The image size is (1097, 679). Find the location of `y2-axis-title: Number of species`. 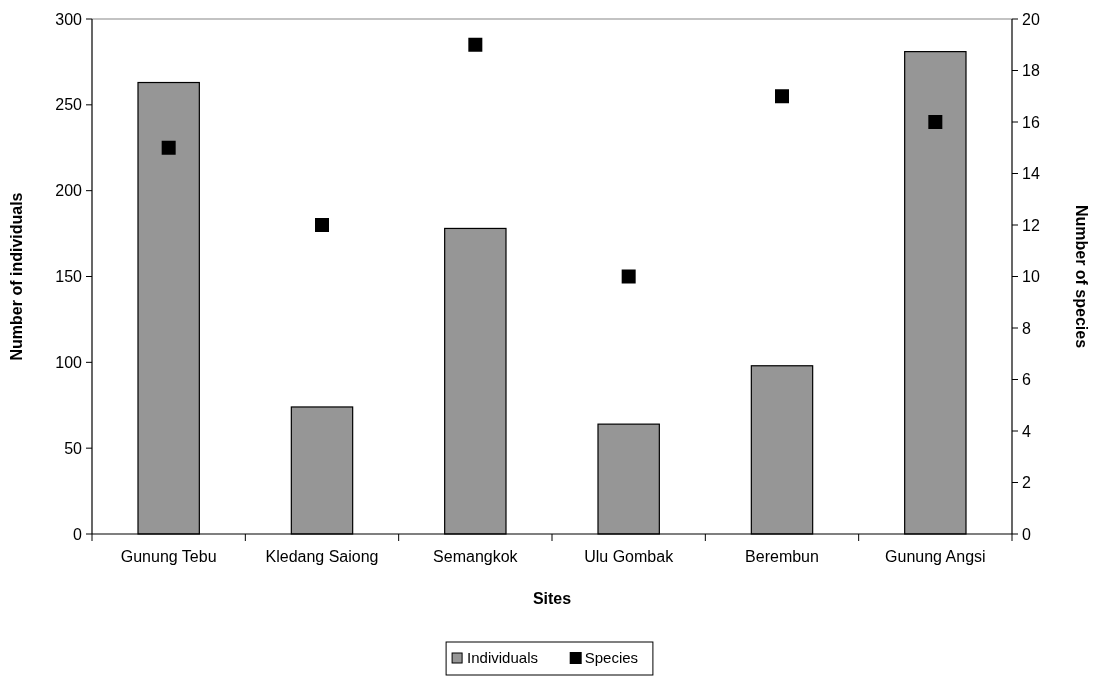

y2-axis-title: Number of species is located at coordinates (1081, 276).